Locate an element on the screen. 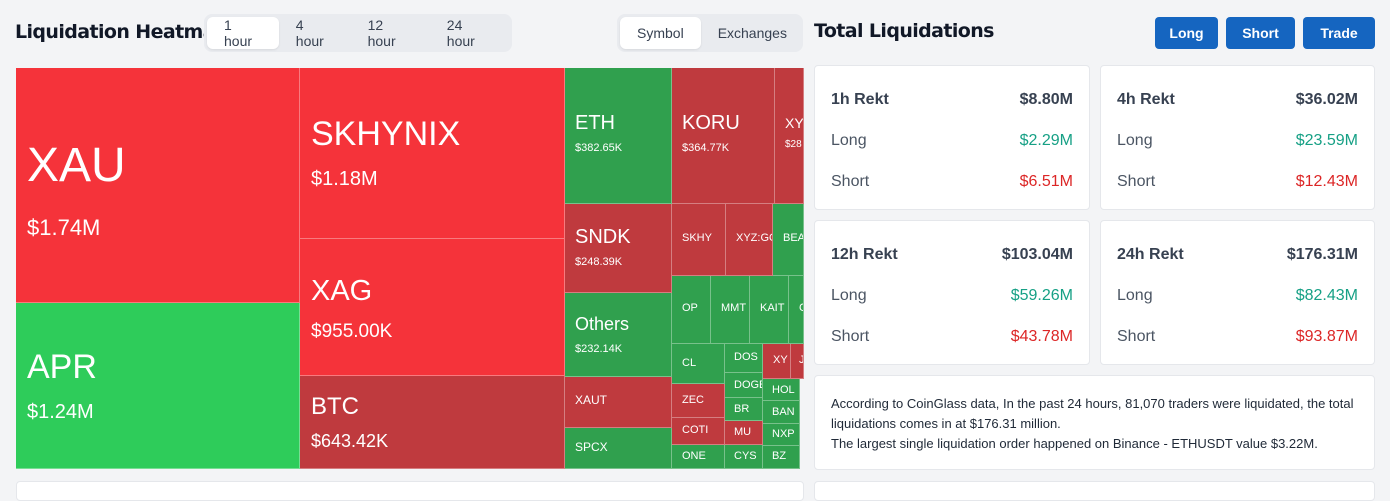 Image resolution: width=1390 pixels, height=501 pixels. treemap-tile-coti: COTI is located at coordinates (698, 431).